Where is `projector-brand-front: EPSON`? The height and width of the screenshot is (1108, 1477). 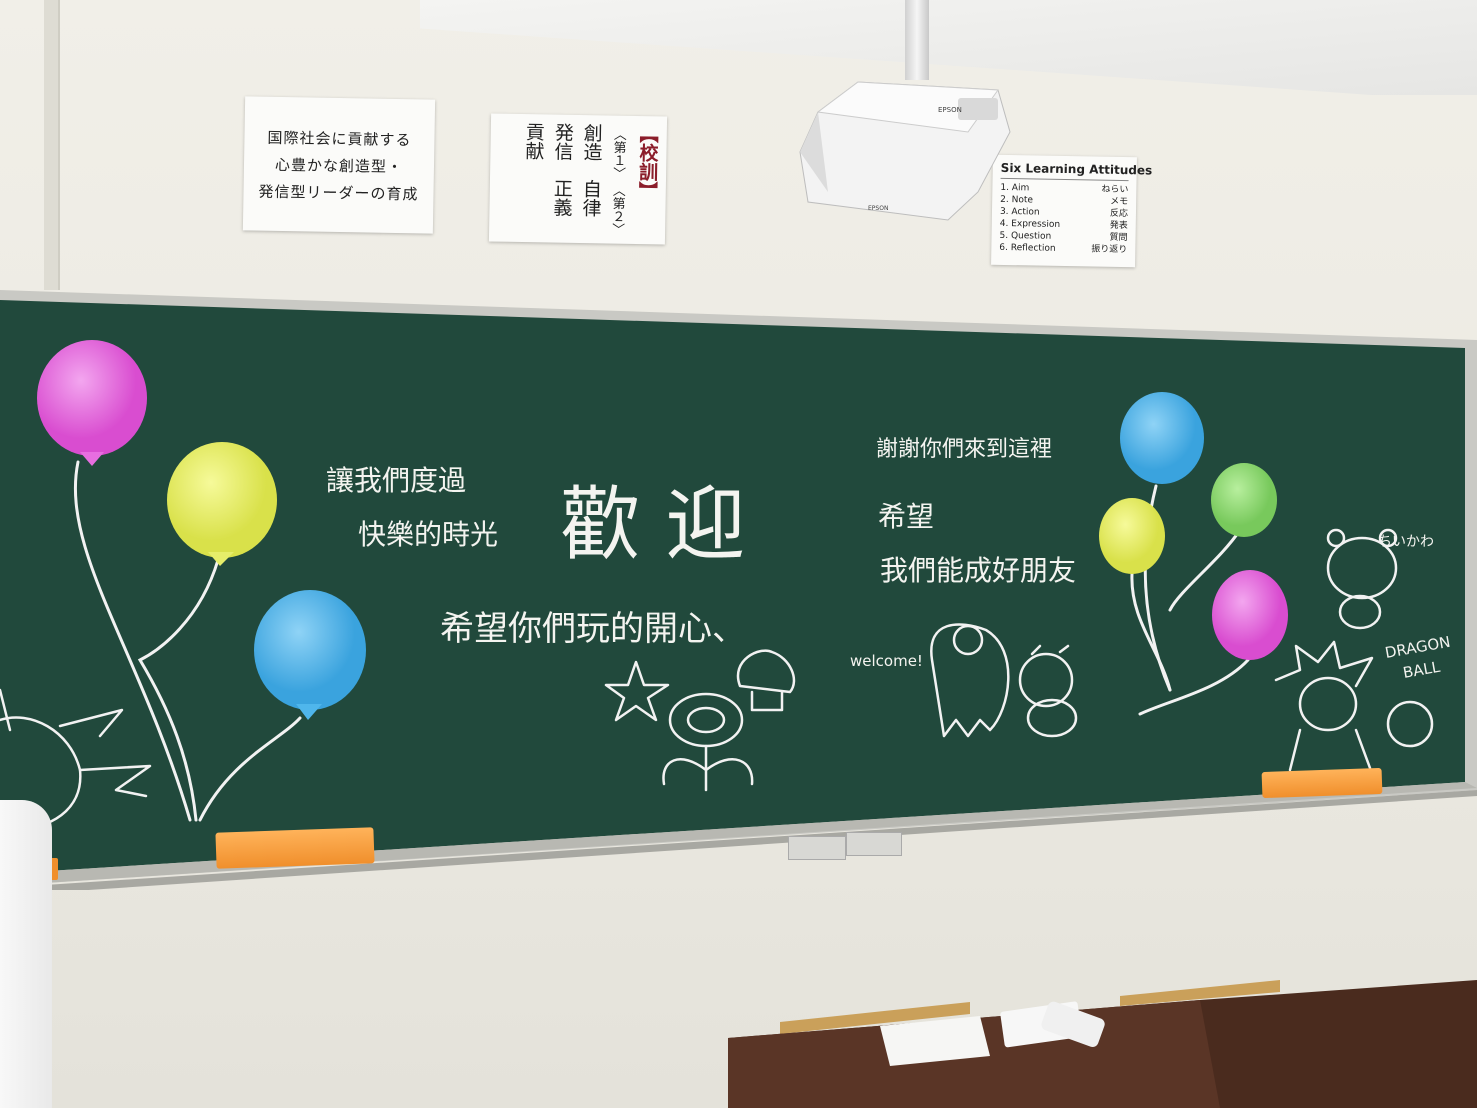 projector-brand-front: EPSON is located at coordinates (878, 208).